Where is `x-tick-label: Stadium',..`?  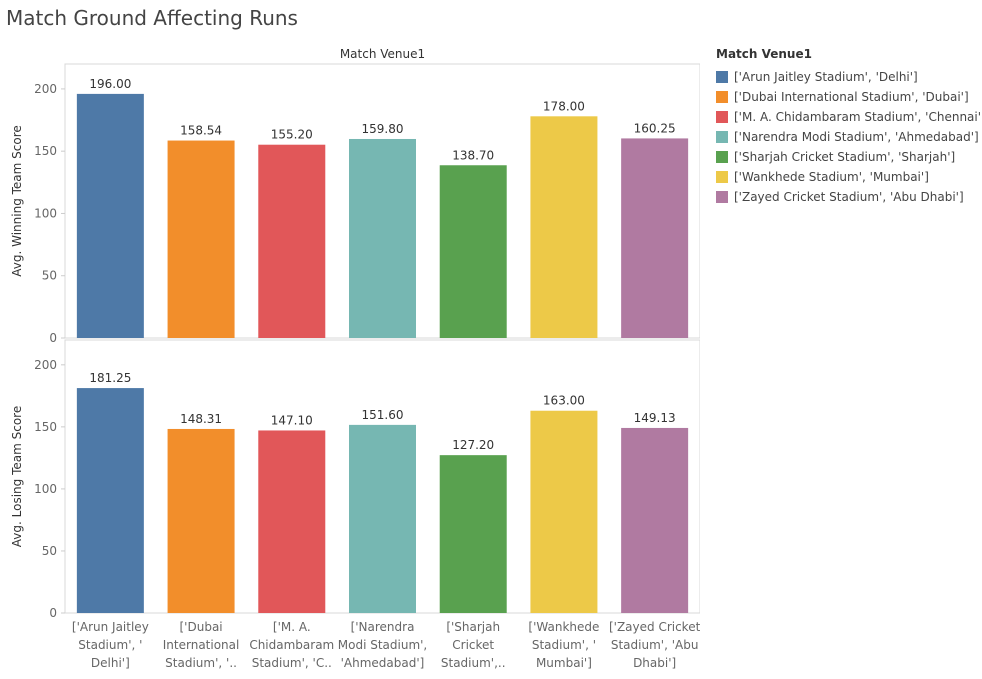
x-tick-label: Stadium',.. is located at coordinates (473, 663).